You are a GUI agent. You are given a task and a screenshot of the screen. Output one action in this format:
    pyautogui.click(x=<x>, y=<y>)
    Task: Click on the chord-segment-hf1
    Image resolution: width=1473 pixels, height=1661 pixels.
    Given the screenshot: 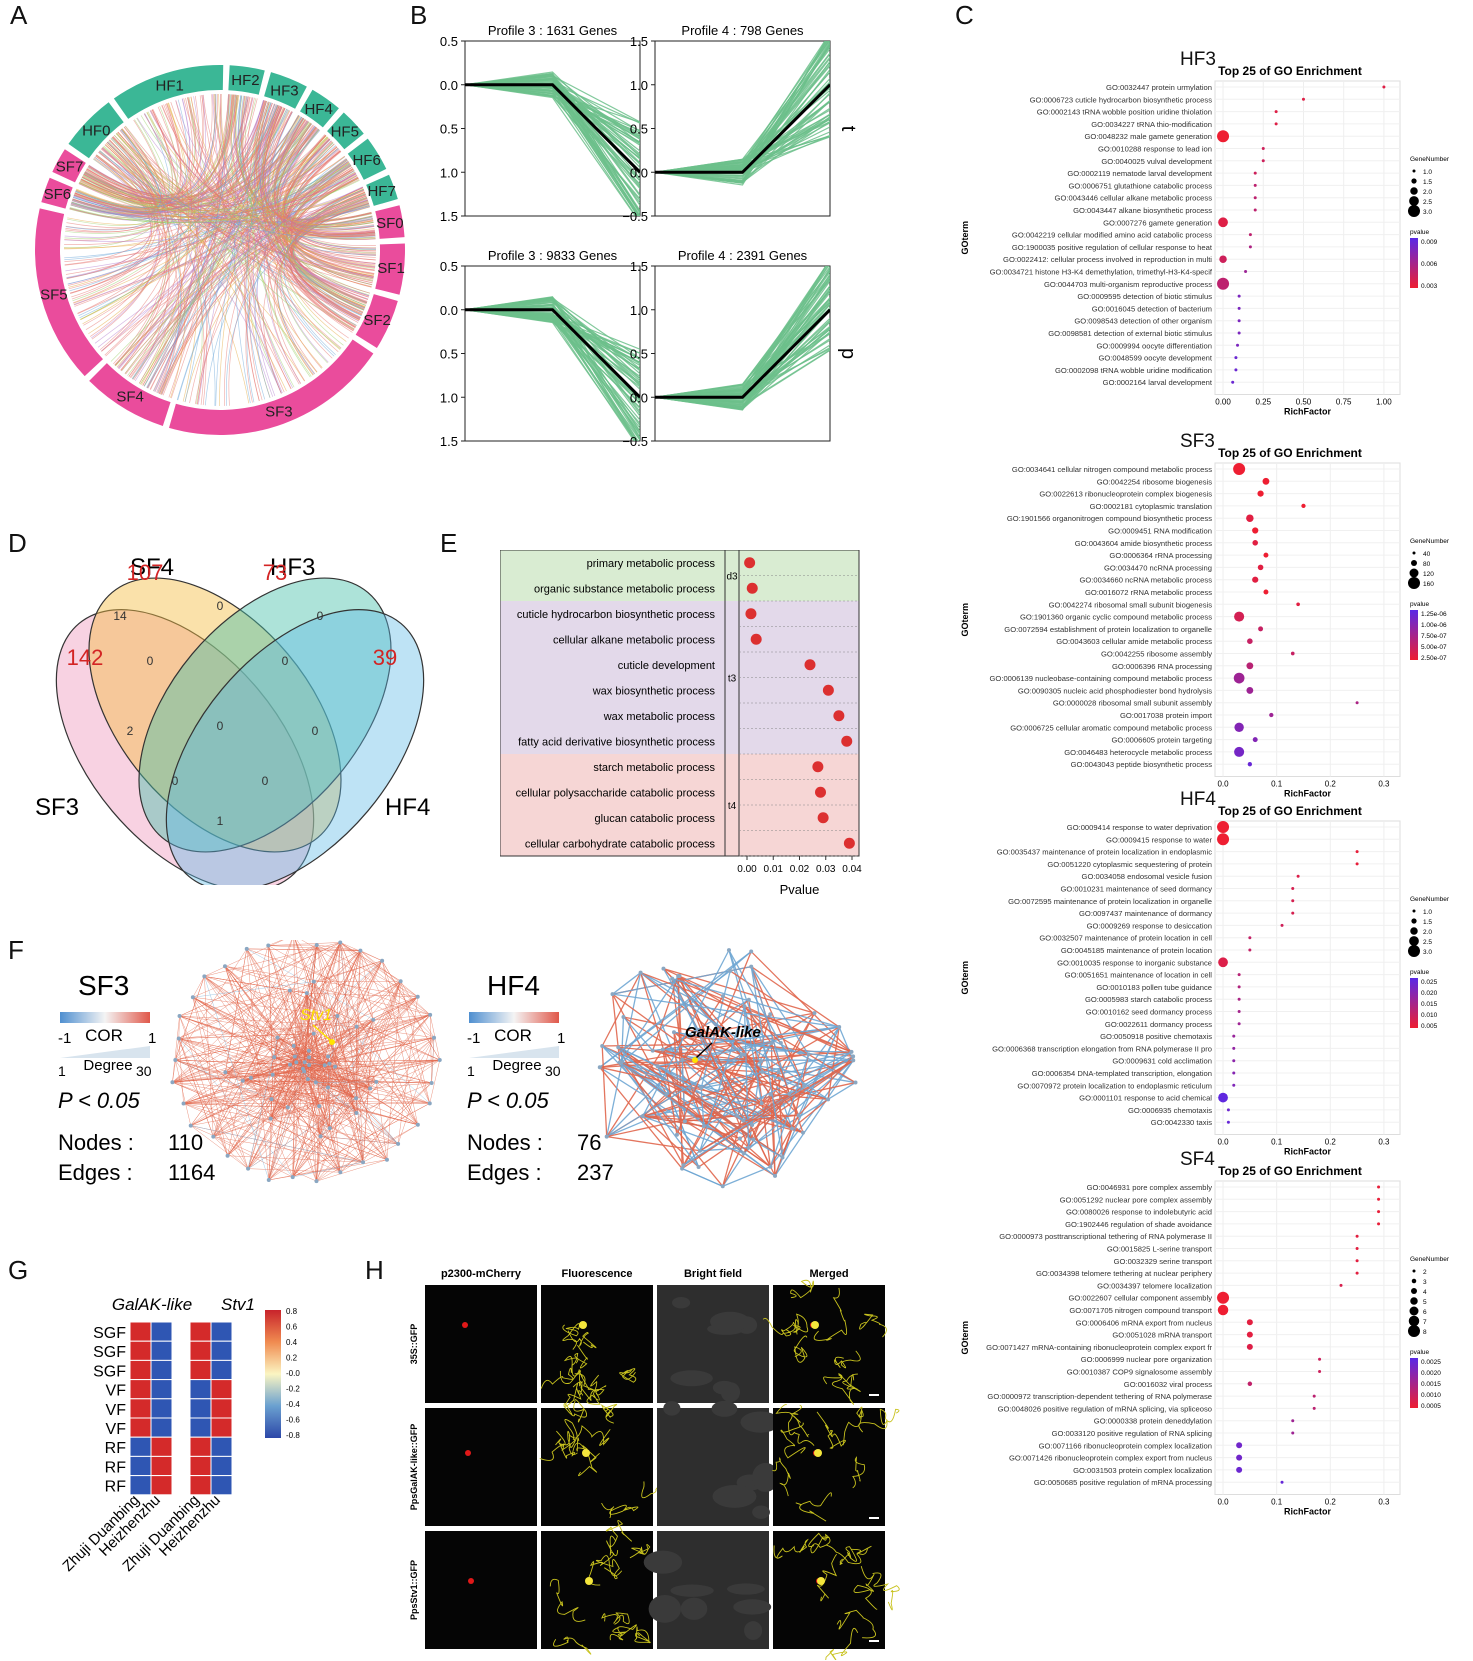 What is the action you would take?
    pyautogui.click(x=168, y=92)
    